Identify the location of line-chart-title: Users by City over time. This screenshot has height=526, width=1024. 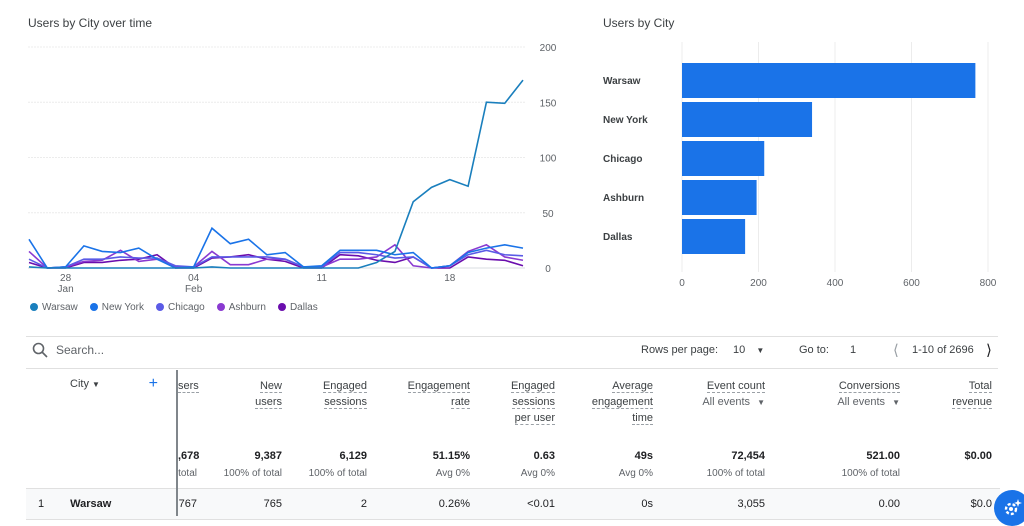
(90, 23).